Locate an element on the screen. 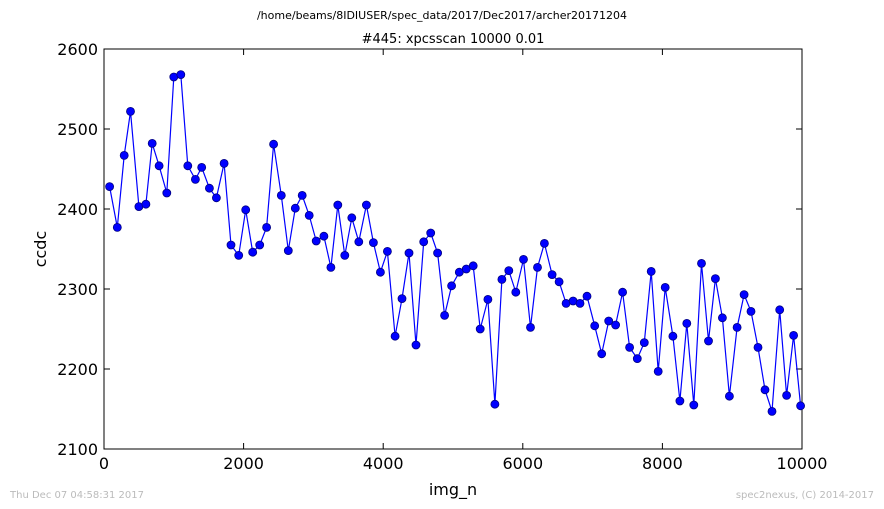 This screenshot has height=509, width=884. y-tick-label: 2100 is located at coordinates (77, 449).